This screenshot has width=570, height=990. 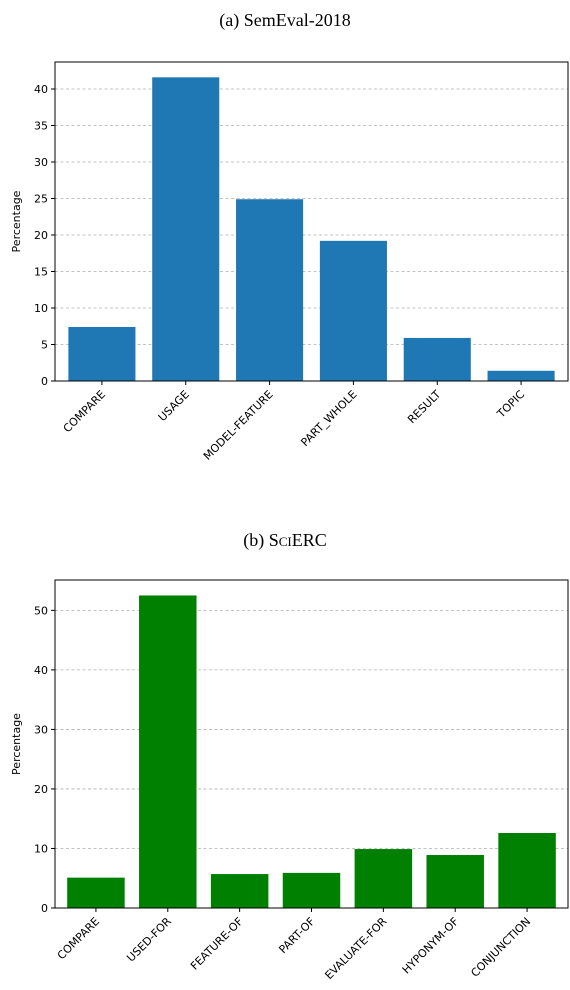 I want to click on semeval-ytick-label: 5, so click(x=44, y=345).